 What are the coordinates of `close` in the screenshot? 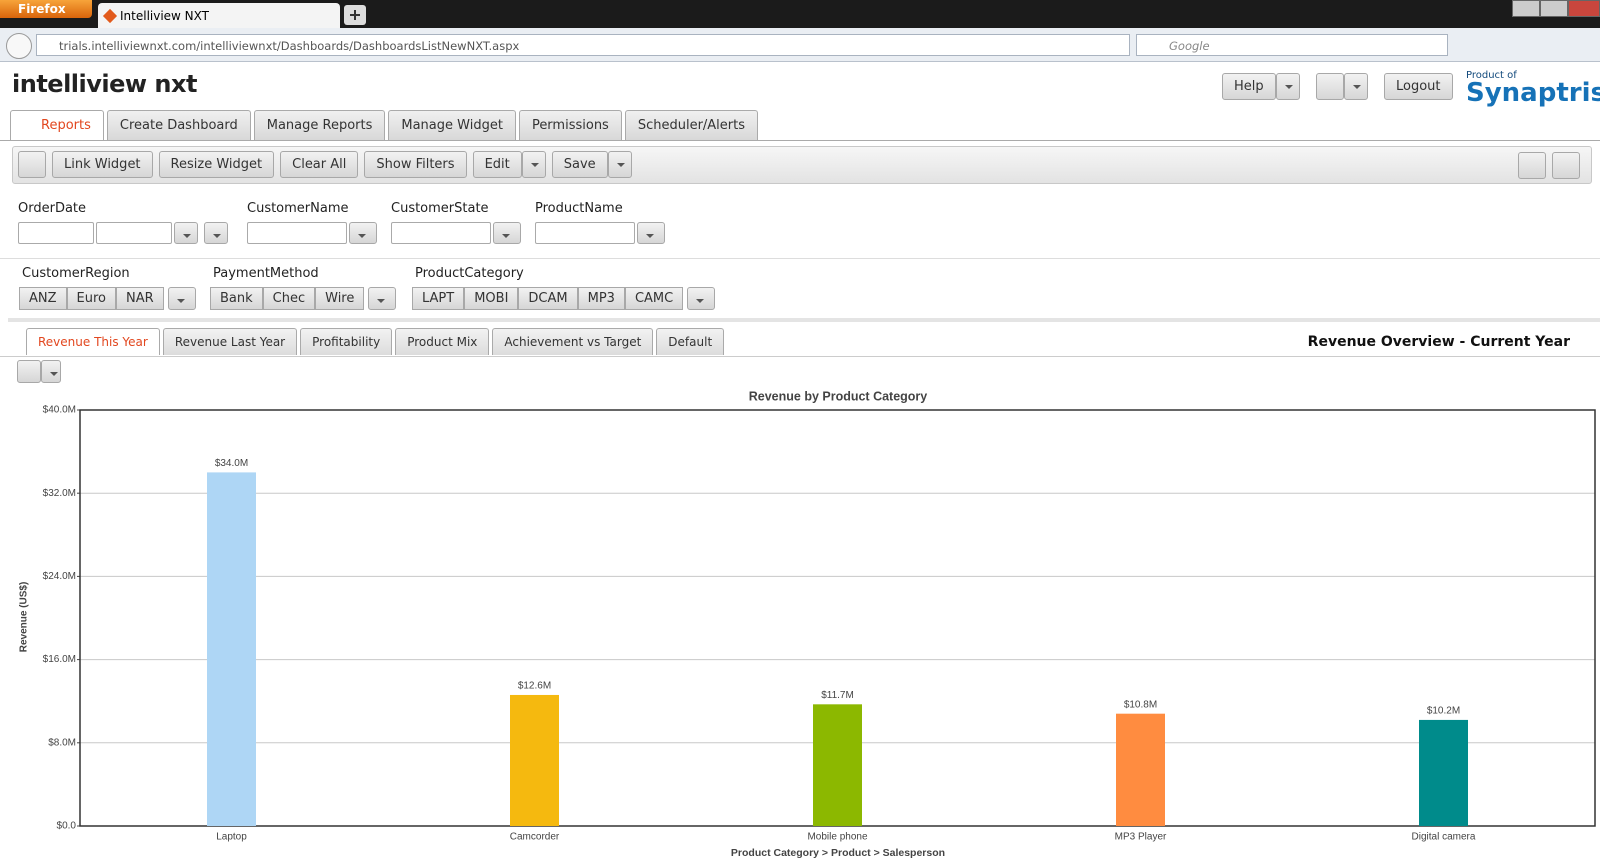 It's located at (1584, 8).